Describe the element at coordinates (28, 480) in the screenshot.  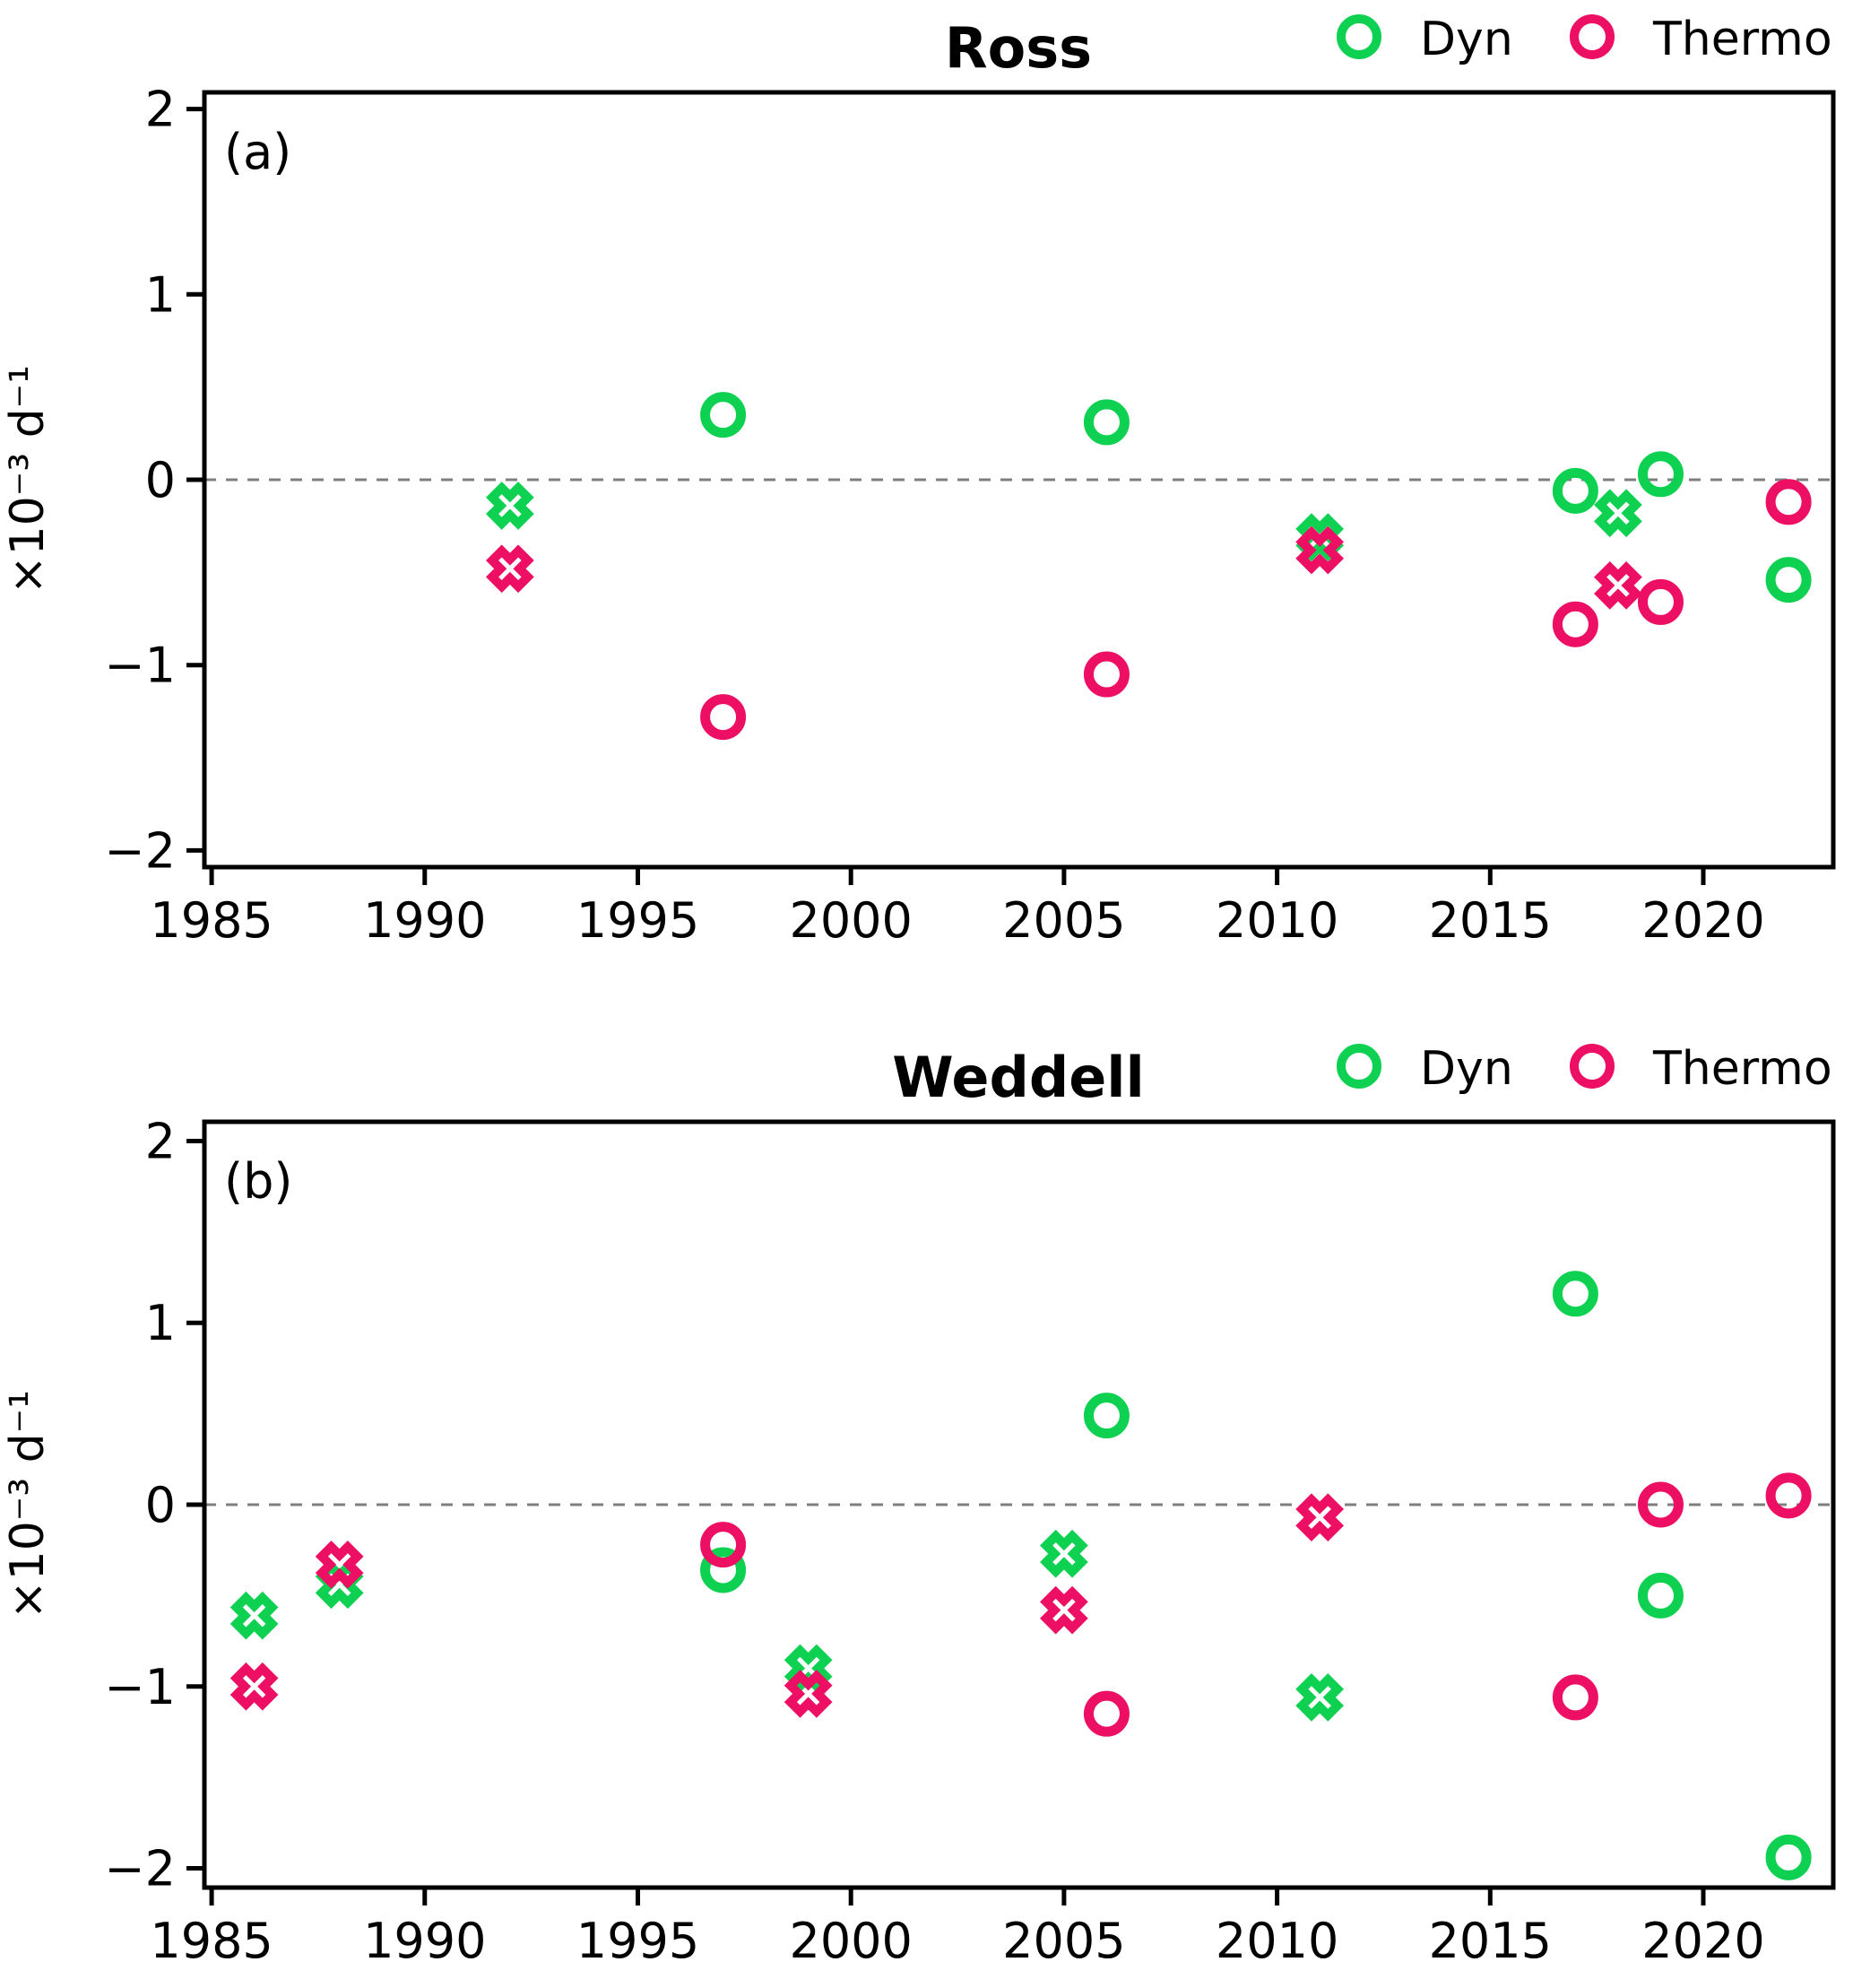
I see `panel-a-yaxis-label: ×10⁻³ d⁻¹` at that location.